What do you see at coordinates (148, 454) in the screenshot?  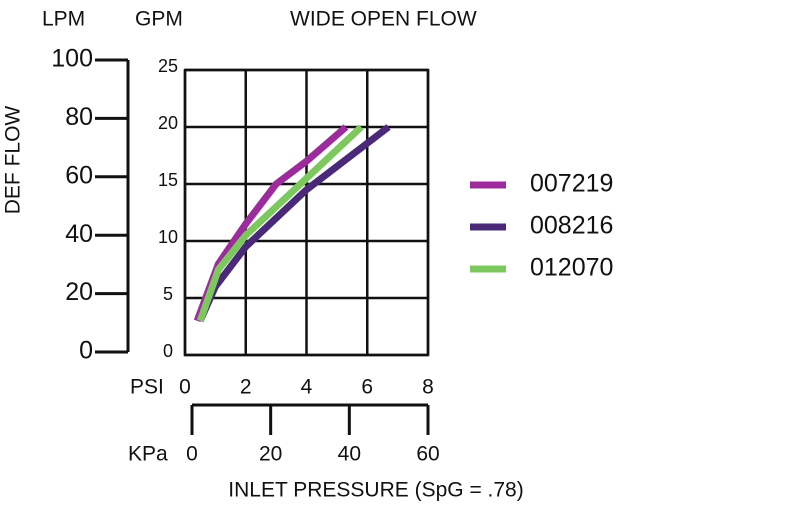 I see `x2-unit: KPa` at bounding box center [148, 454].